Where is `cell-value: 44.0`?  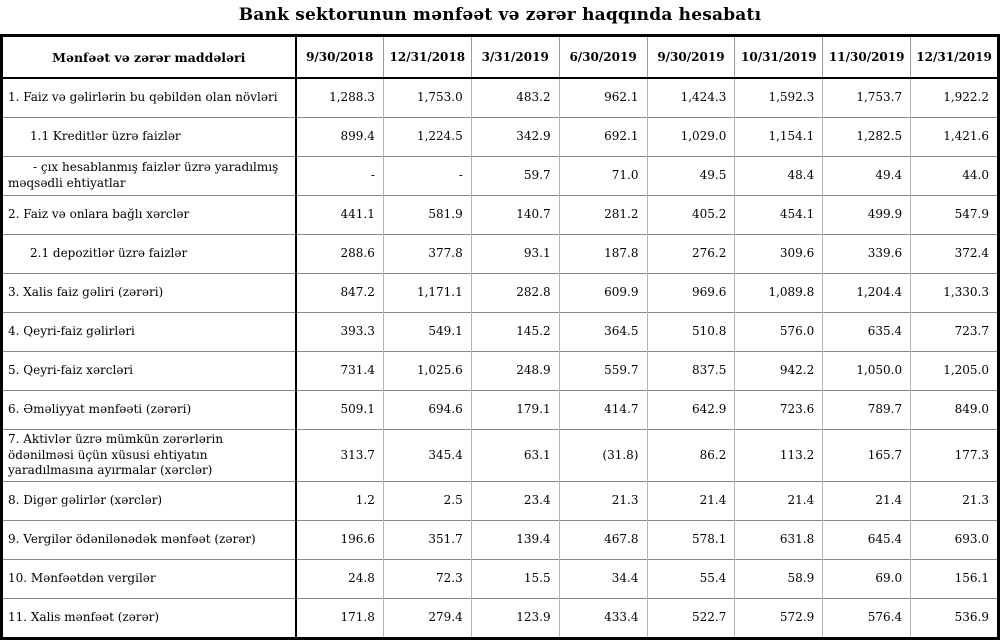
cell-value: 44.0 is located at coordinates (954, 176).